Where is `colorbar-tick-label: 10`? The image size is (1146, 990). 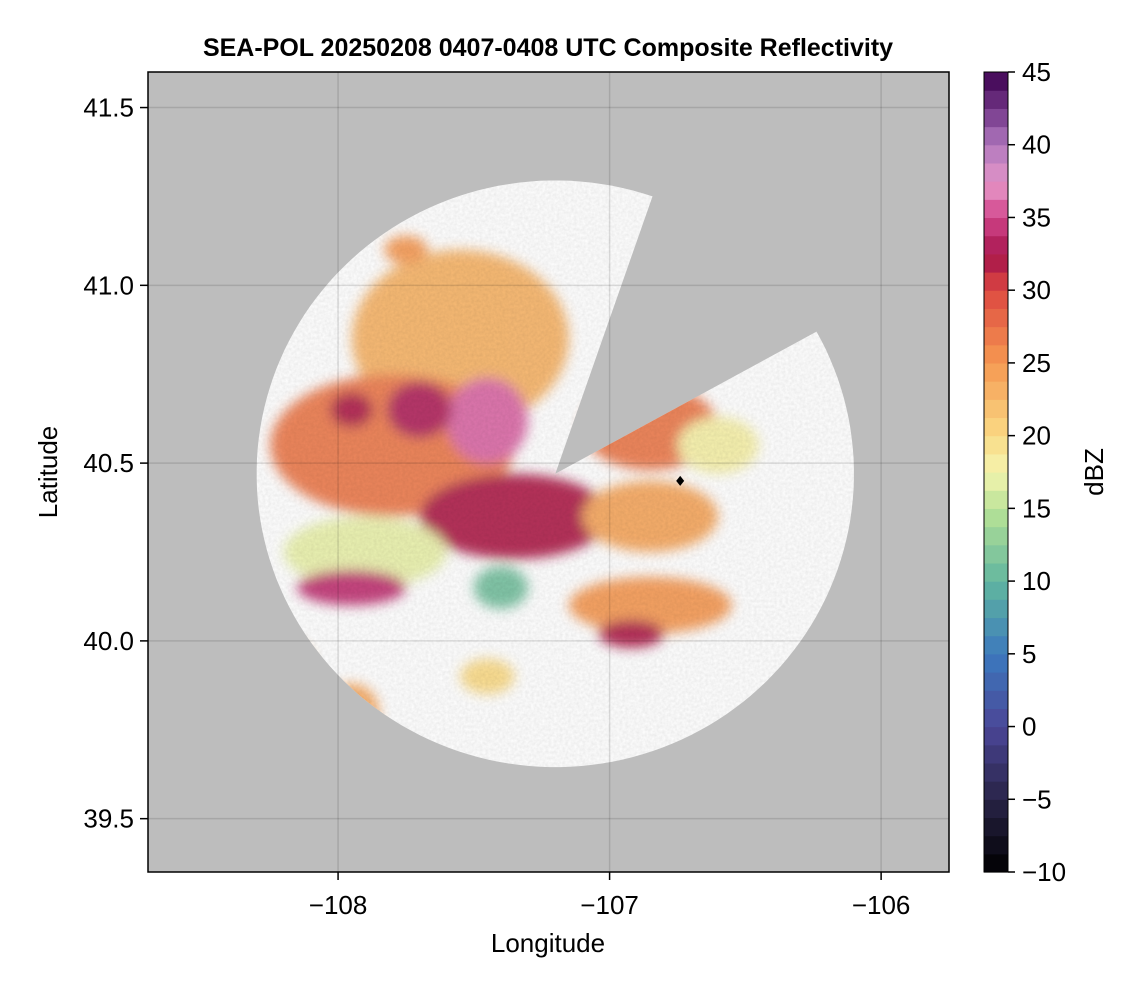
colorbar-tick-label: 10 is located at coordinates (1036, 581).